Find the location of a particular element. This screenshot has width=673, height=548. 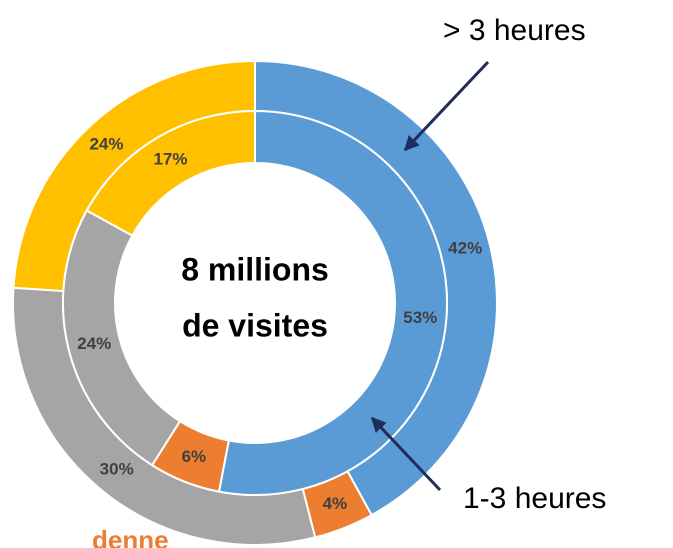

slice is located at coordinates (170, 173).